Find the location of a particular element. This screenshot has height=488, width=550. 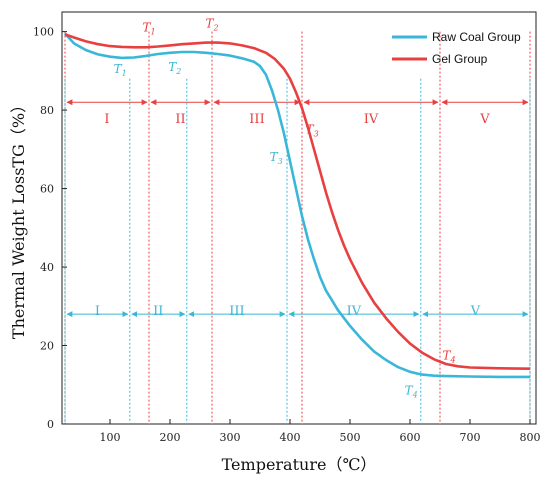

x-tick-label: 600 is located at coordinates (410, 437).